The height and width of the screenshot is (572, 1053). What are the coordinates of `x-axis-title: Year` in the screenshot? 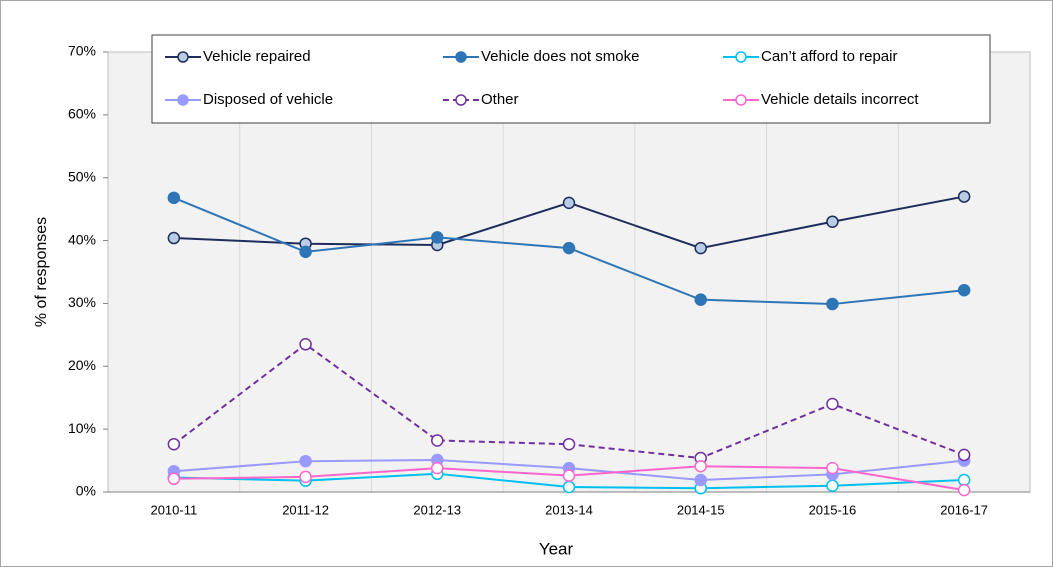 It's located at (556, 548).